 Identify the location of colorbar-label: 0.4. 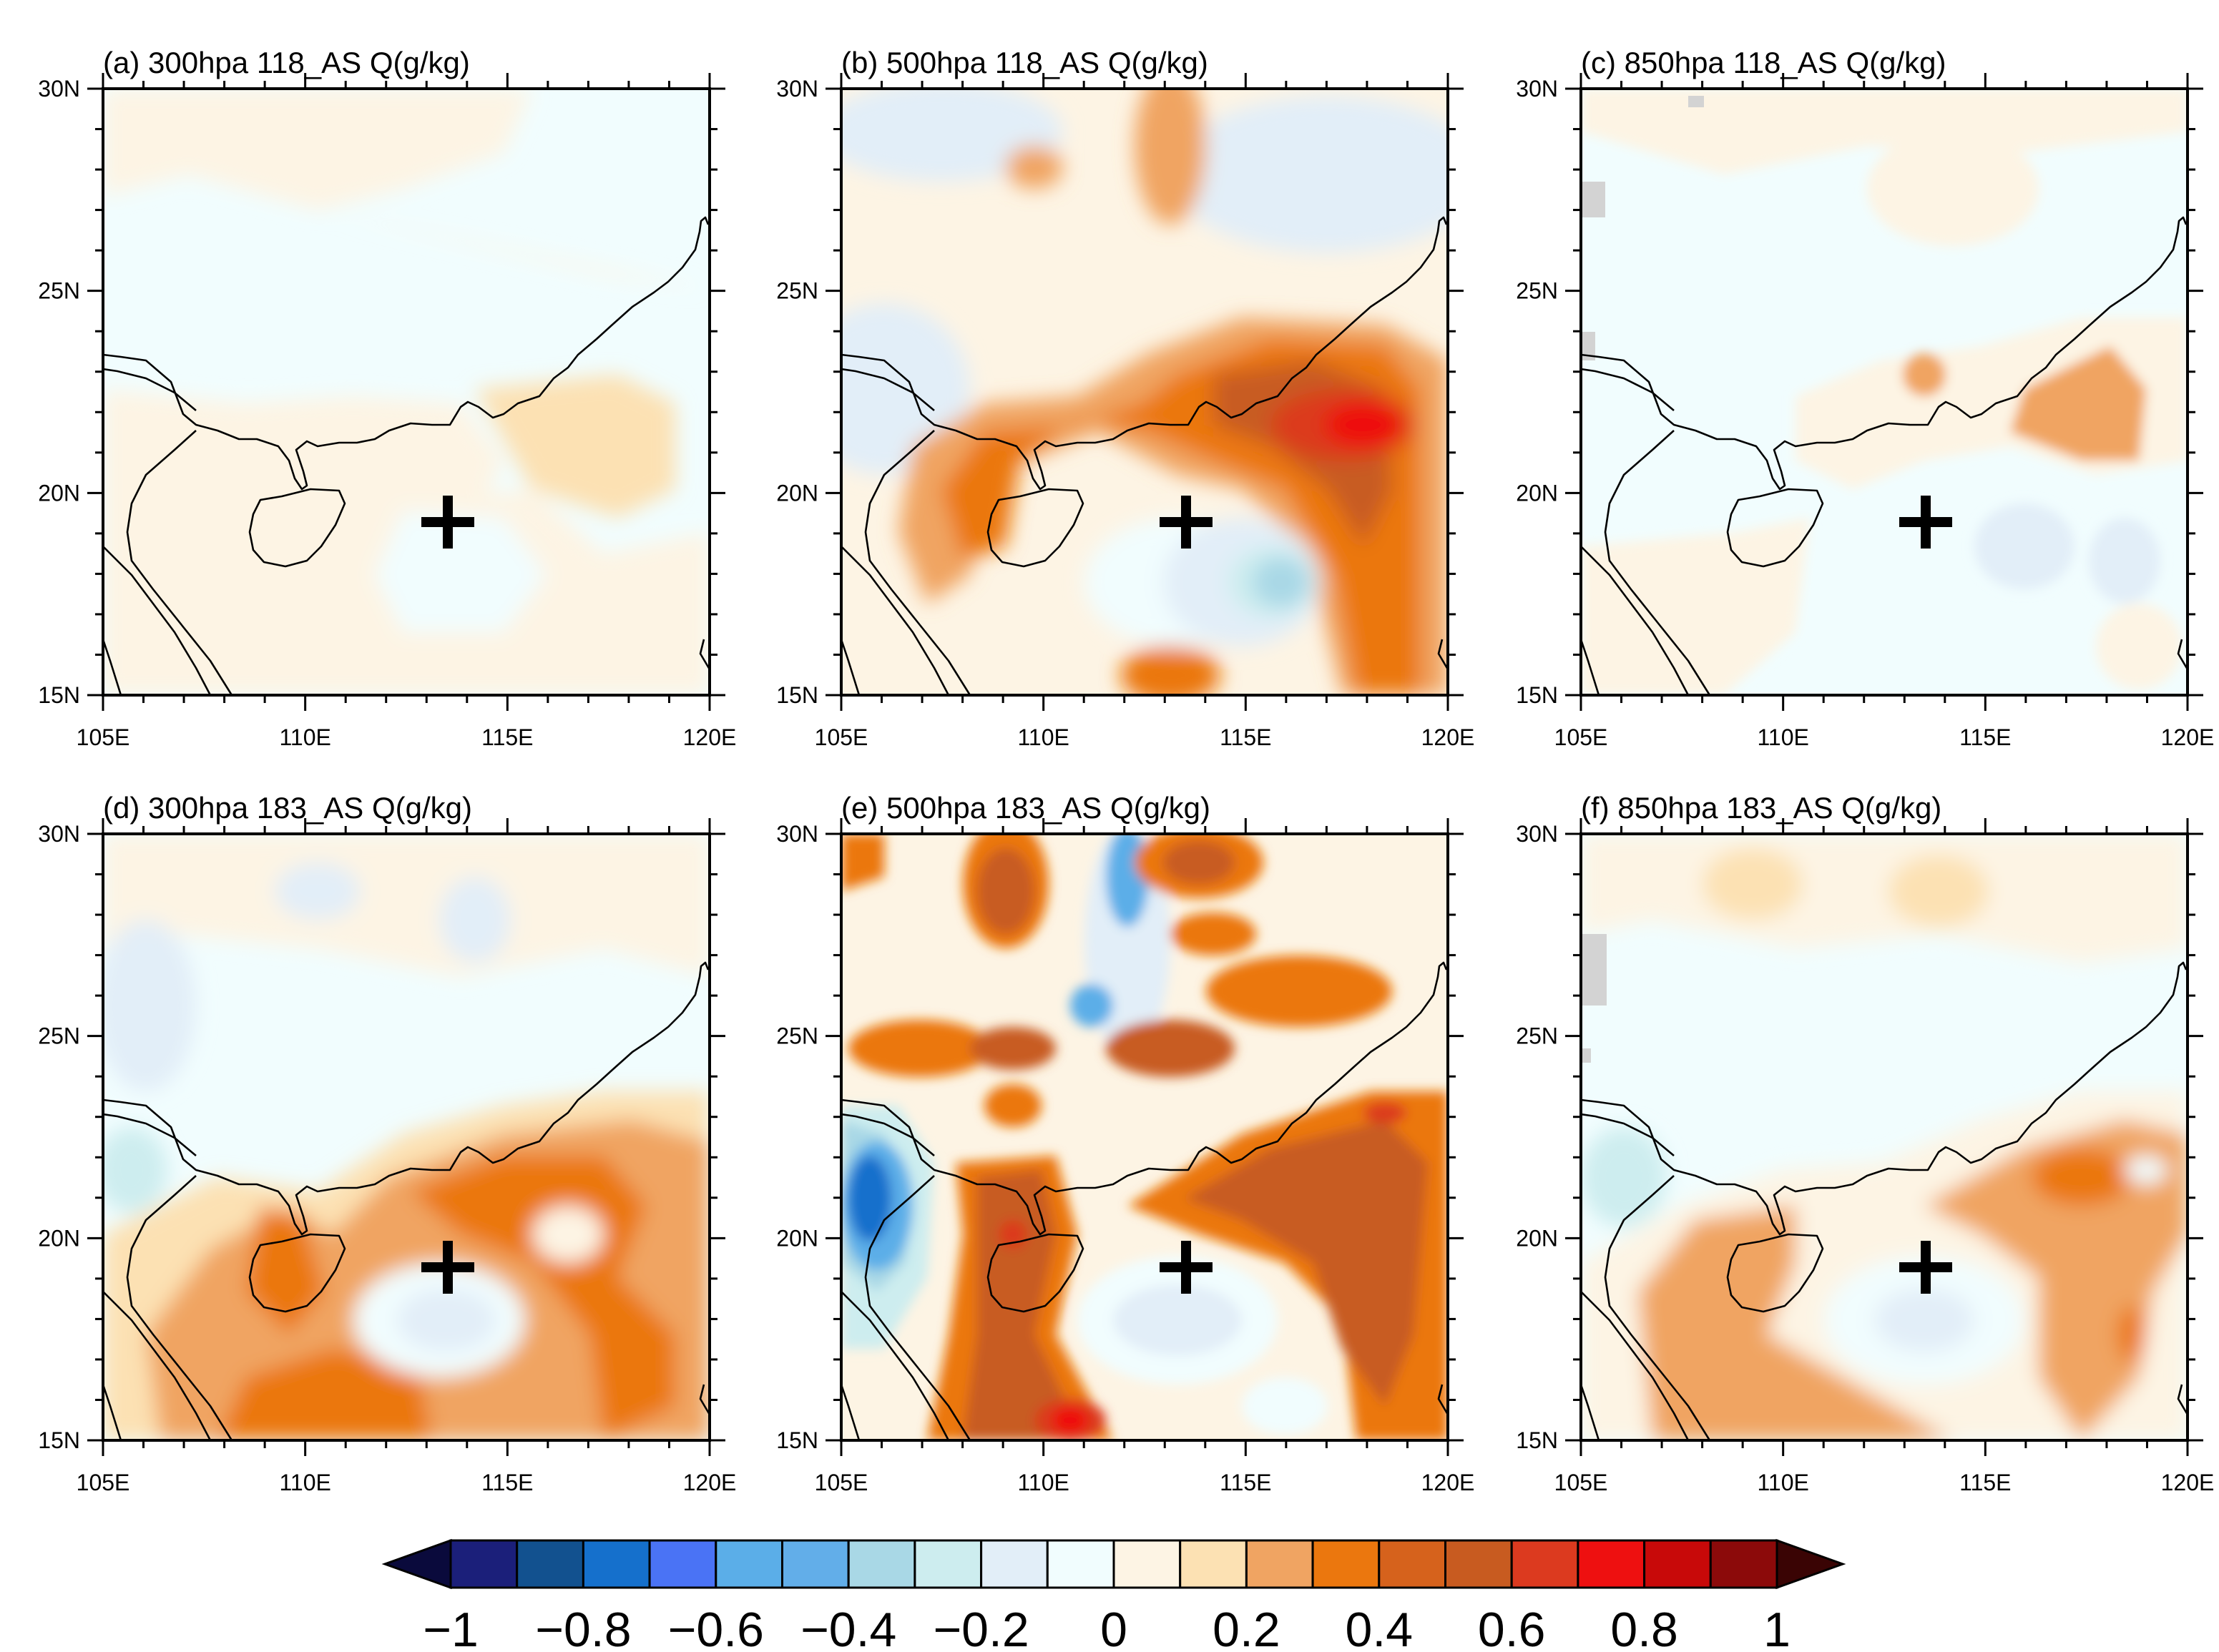
(1380, 1628).